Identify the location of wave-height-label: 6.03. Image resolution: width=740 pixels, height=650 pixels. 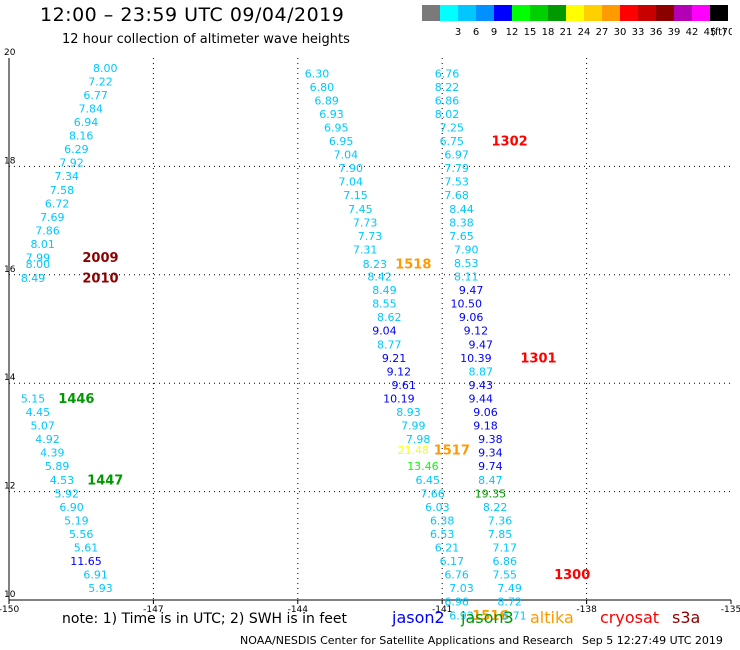
(437, 507).